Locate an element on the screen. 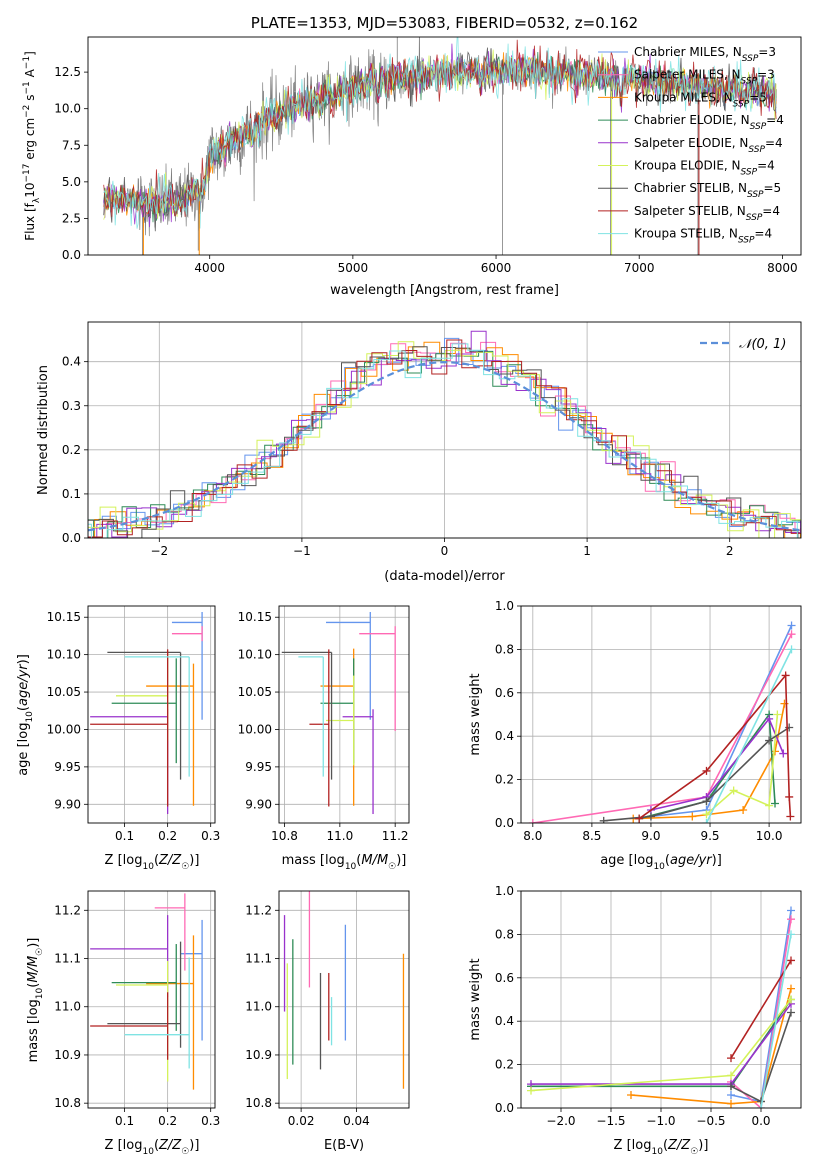  legend-label-part: =3 is located at coordinates (767, 52).